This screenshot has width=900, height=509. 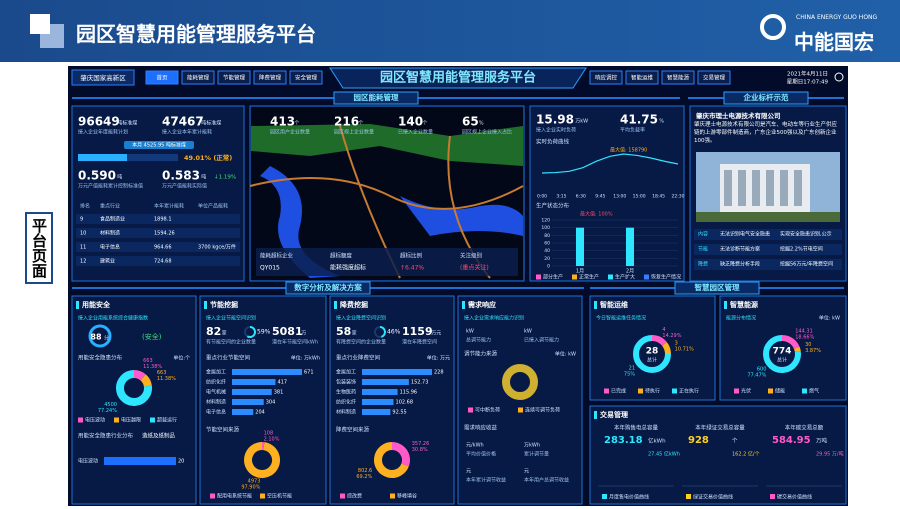 I want to click on legend-label: 待执行, so click(x=652, y=391).